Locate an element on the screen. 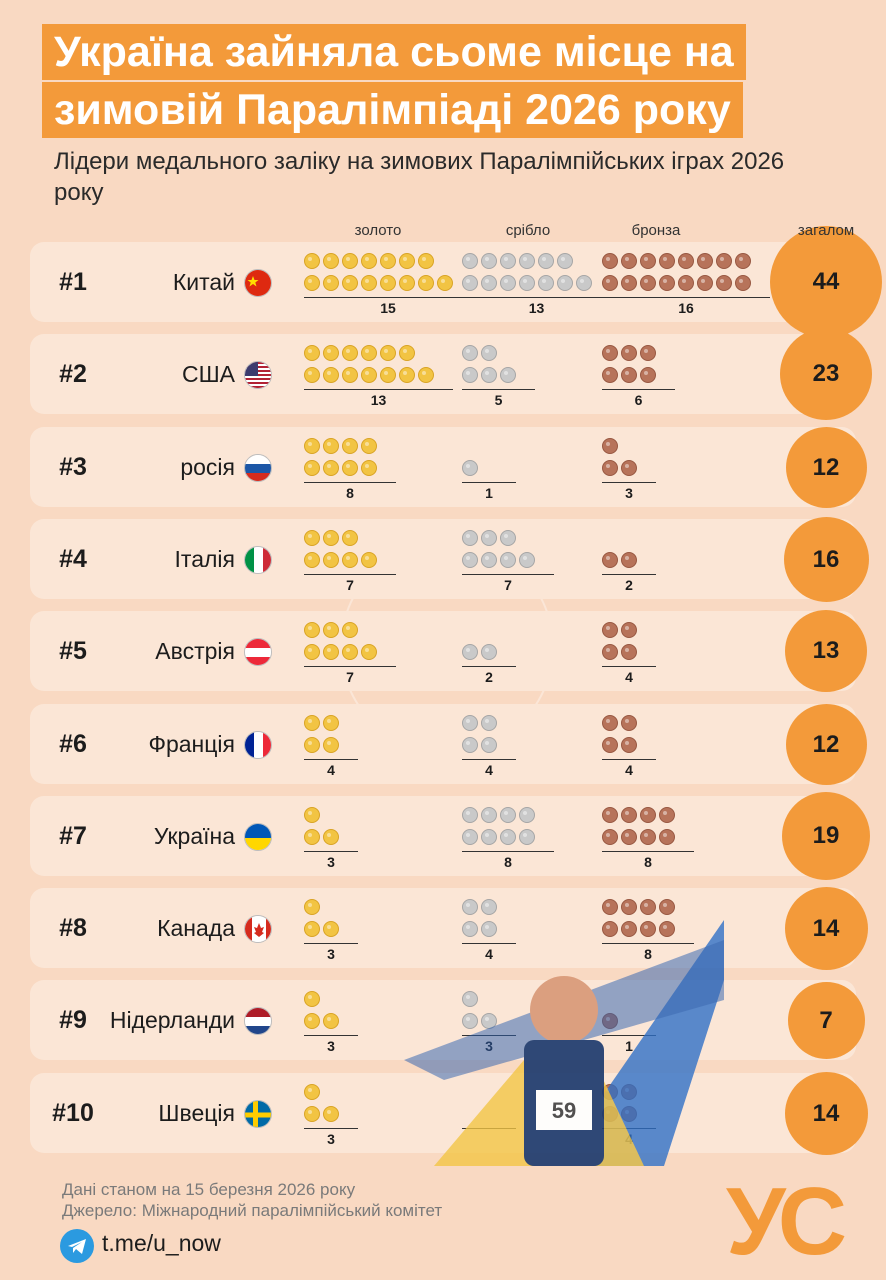 Image resolution: width=886 pixels, height=1280 pixels. country-name: Україна is located at coordinates (194, 836).